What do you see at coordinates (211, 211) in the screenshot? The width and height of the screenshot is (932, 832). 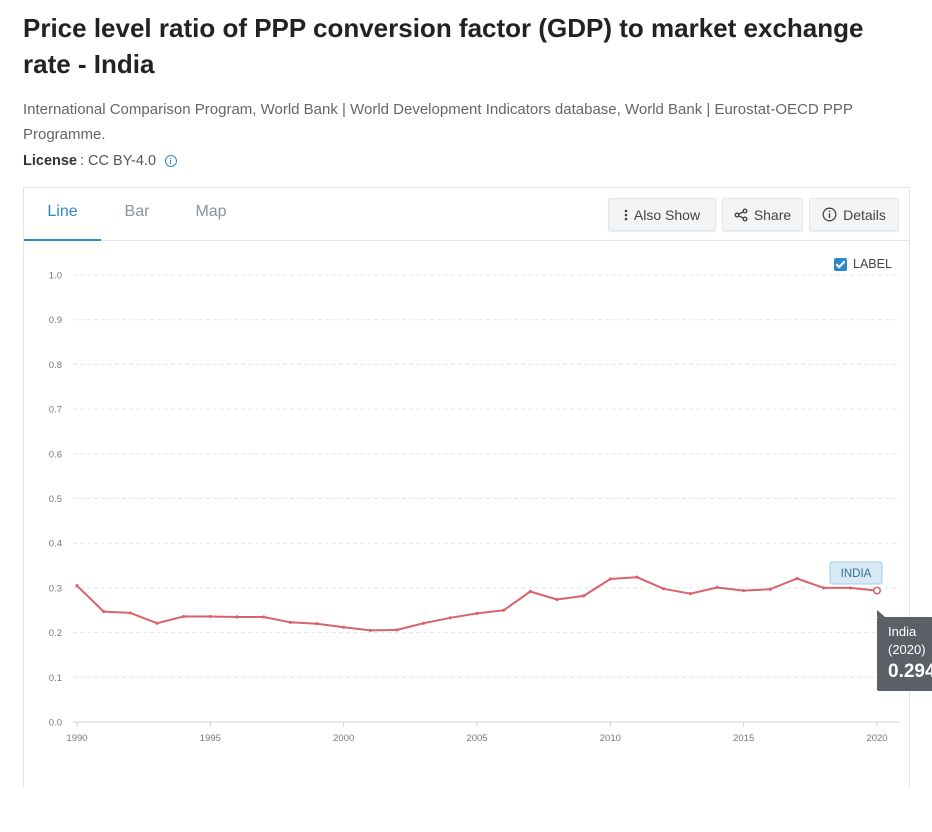 I see `tab-map: Map` at bounding box center [211, 211].